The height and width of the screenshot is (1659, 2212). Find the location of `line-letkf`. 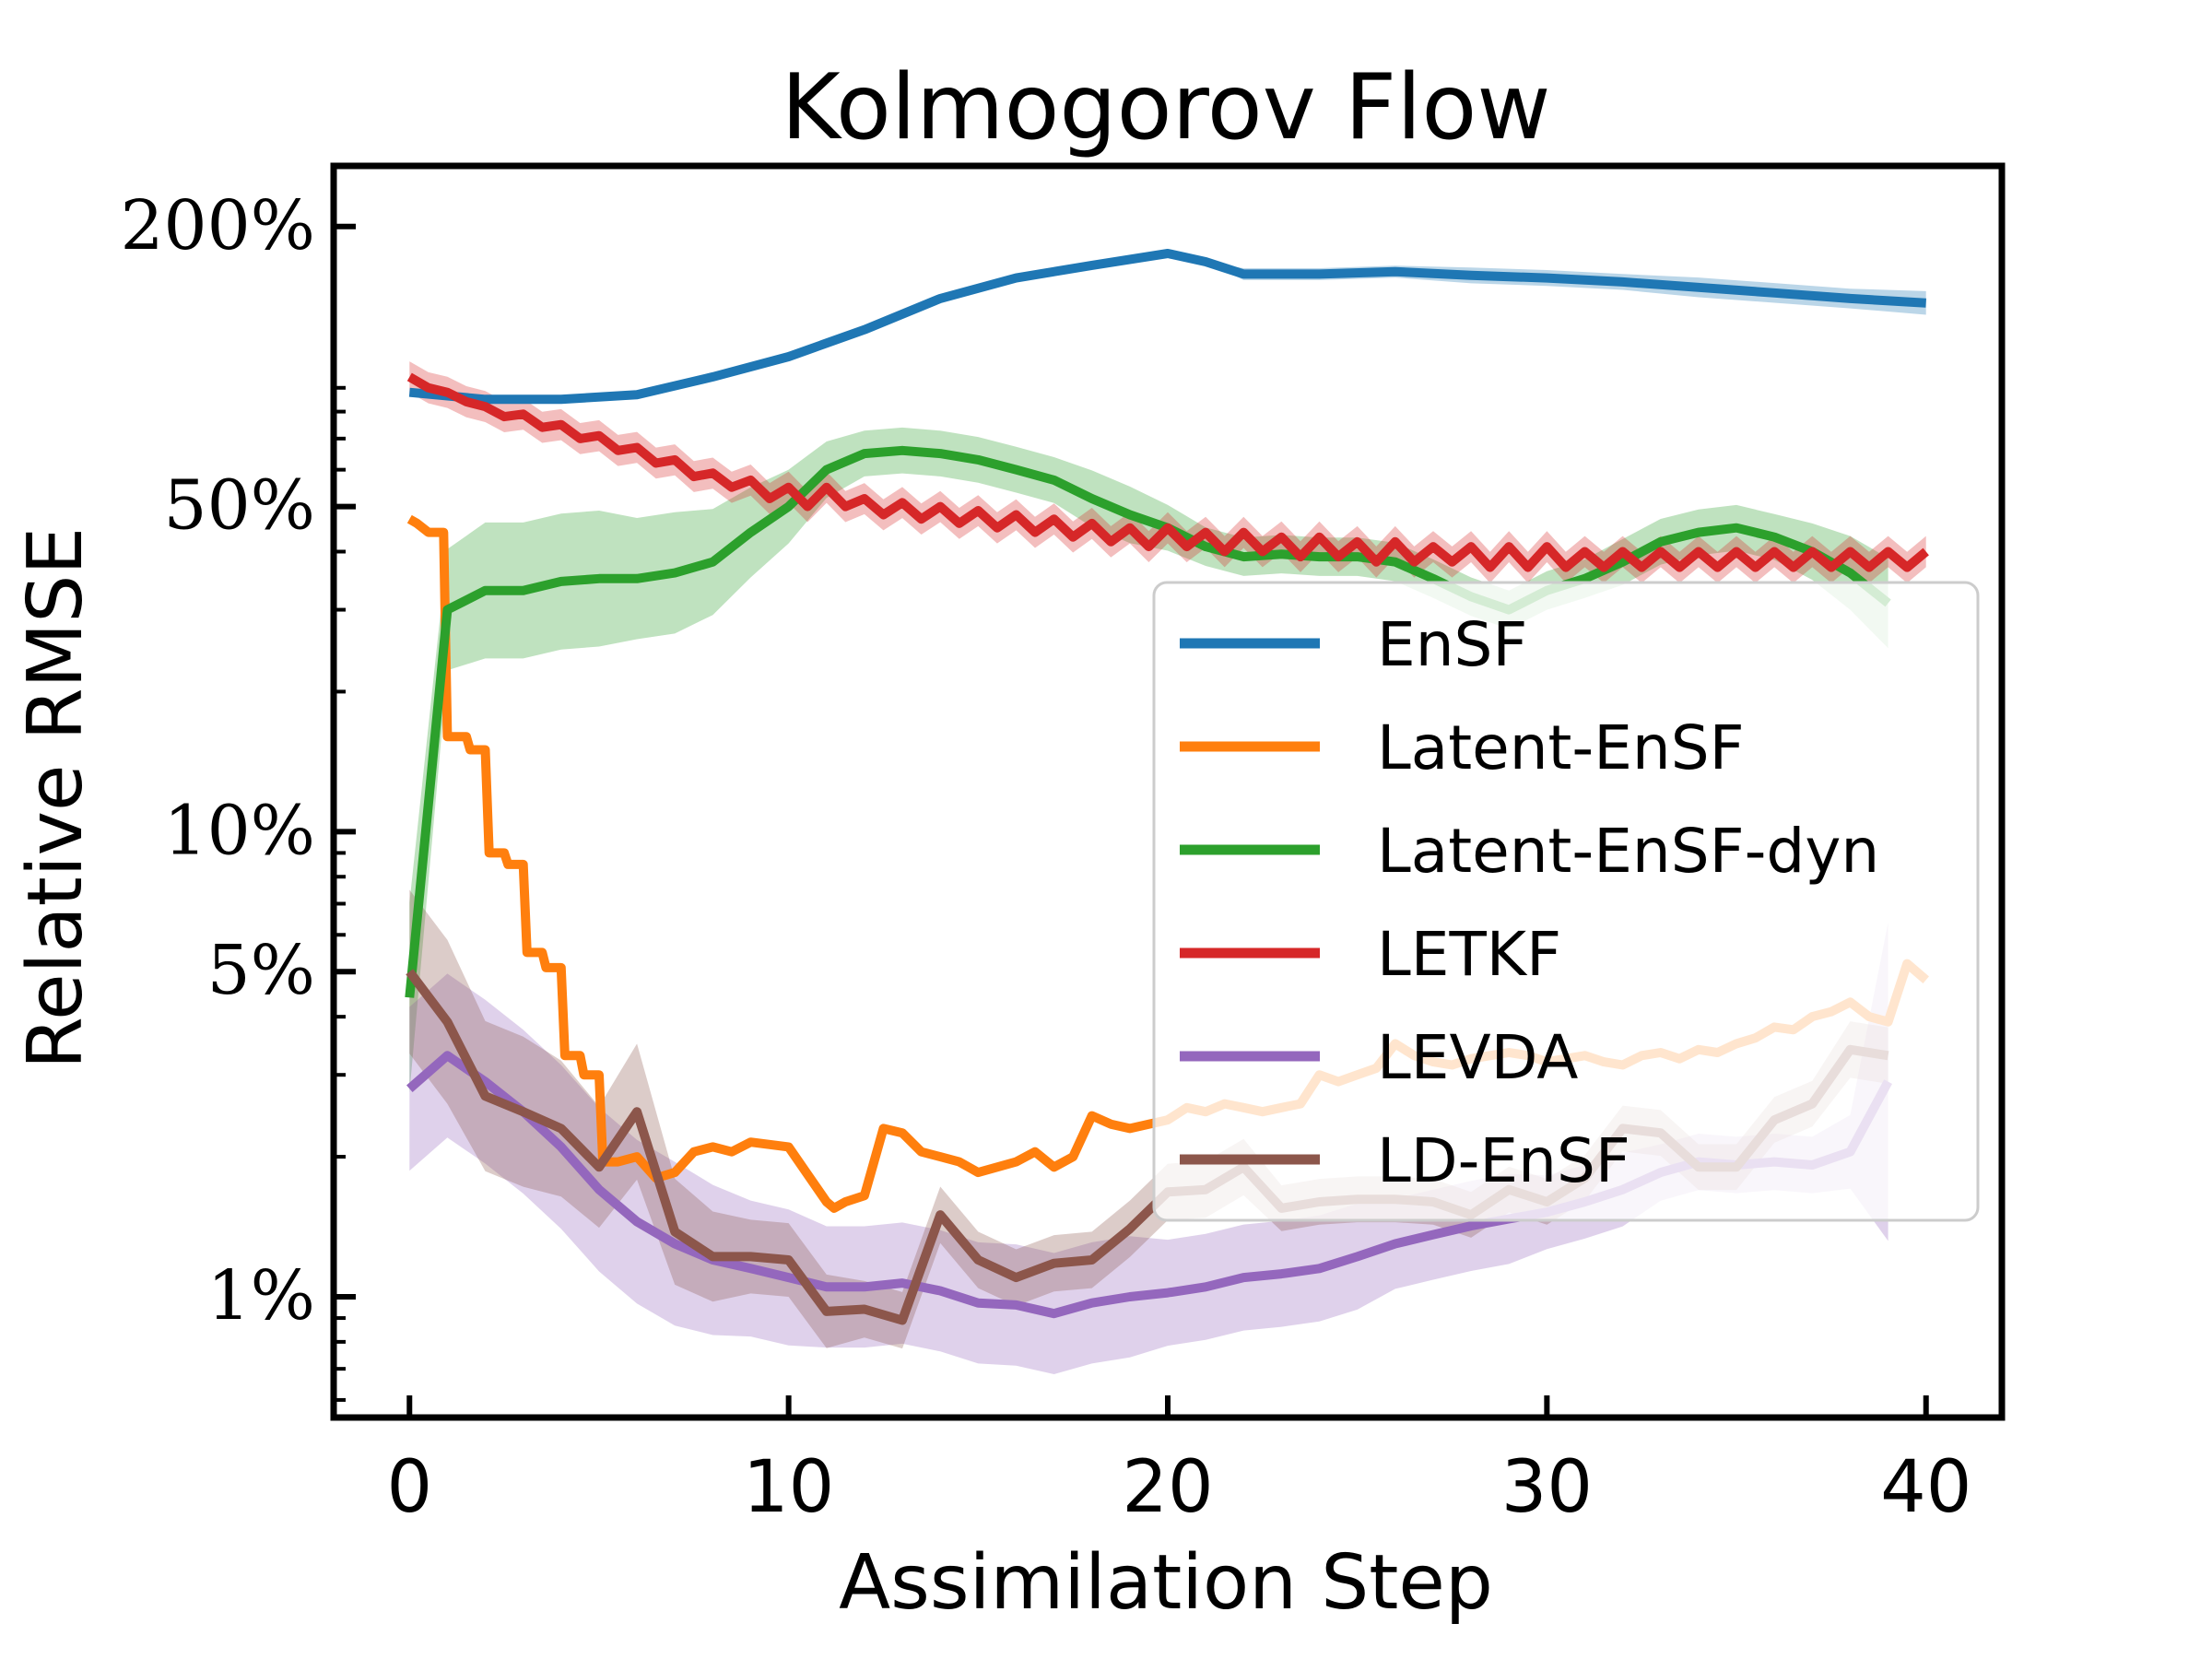

line-letkf is located at coordinates (1167, 472).